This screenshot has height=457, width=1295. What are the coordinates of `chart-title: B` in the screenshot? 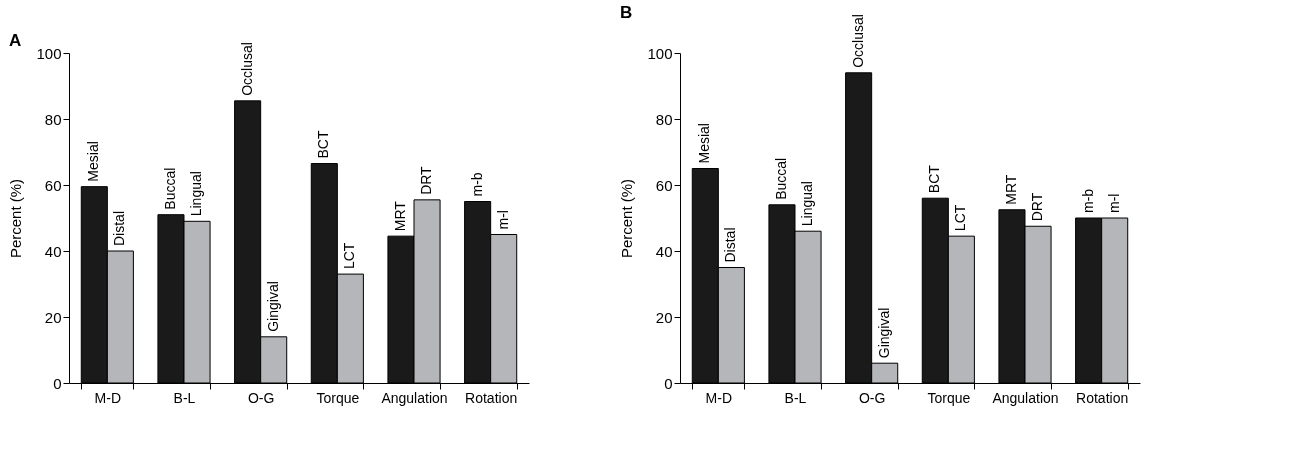 It's located at (626, 13).